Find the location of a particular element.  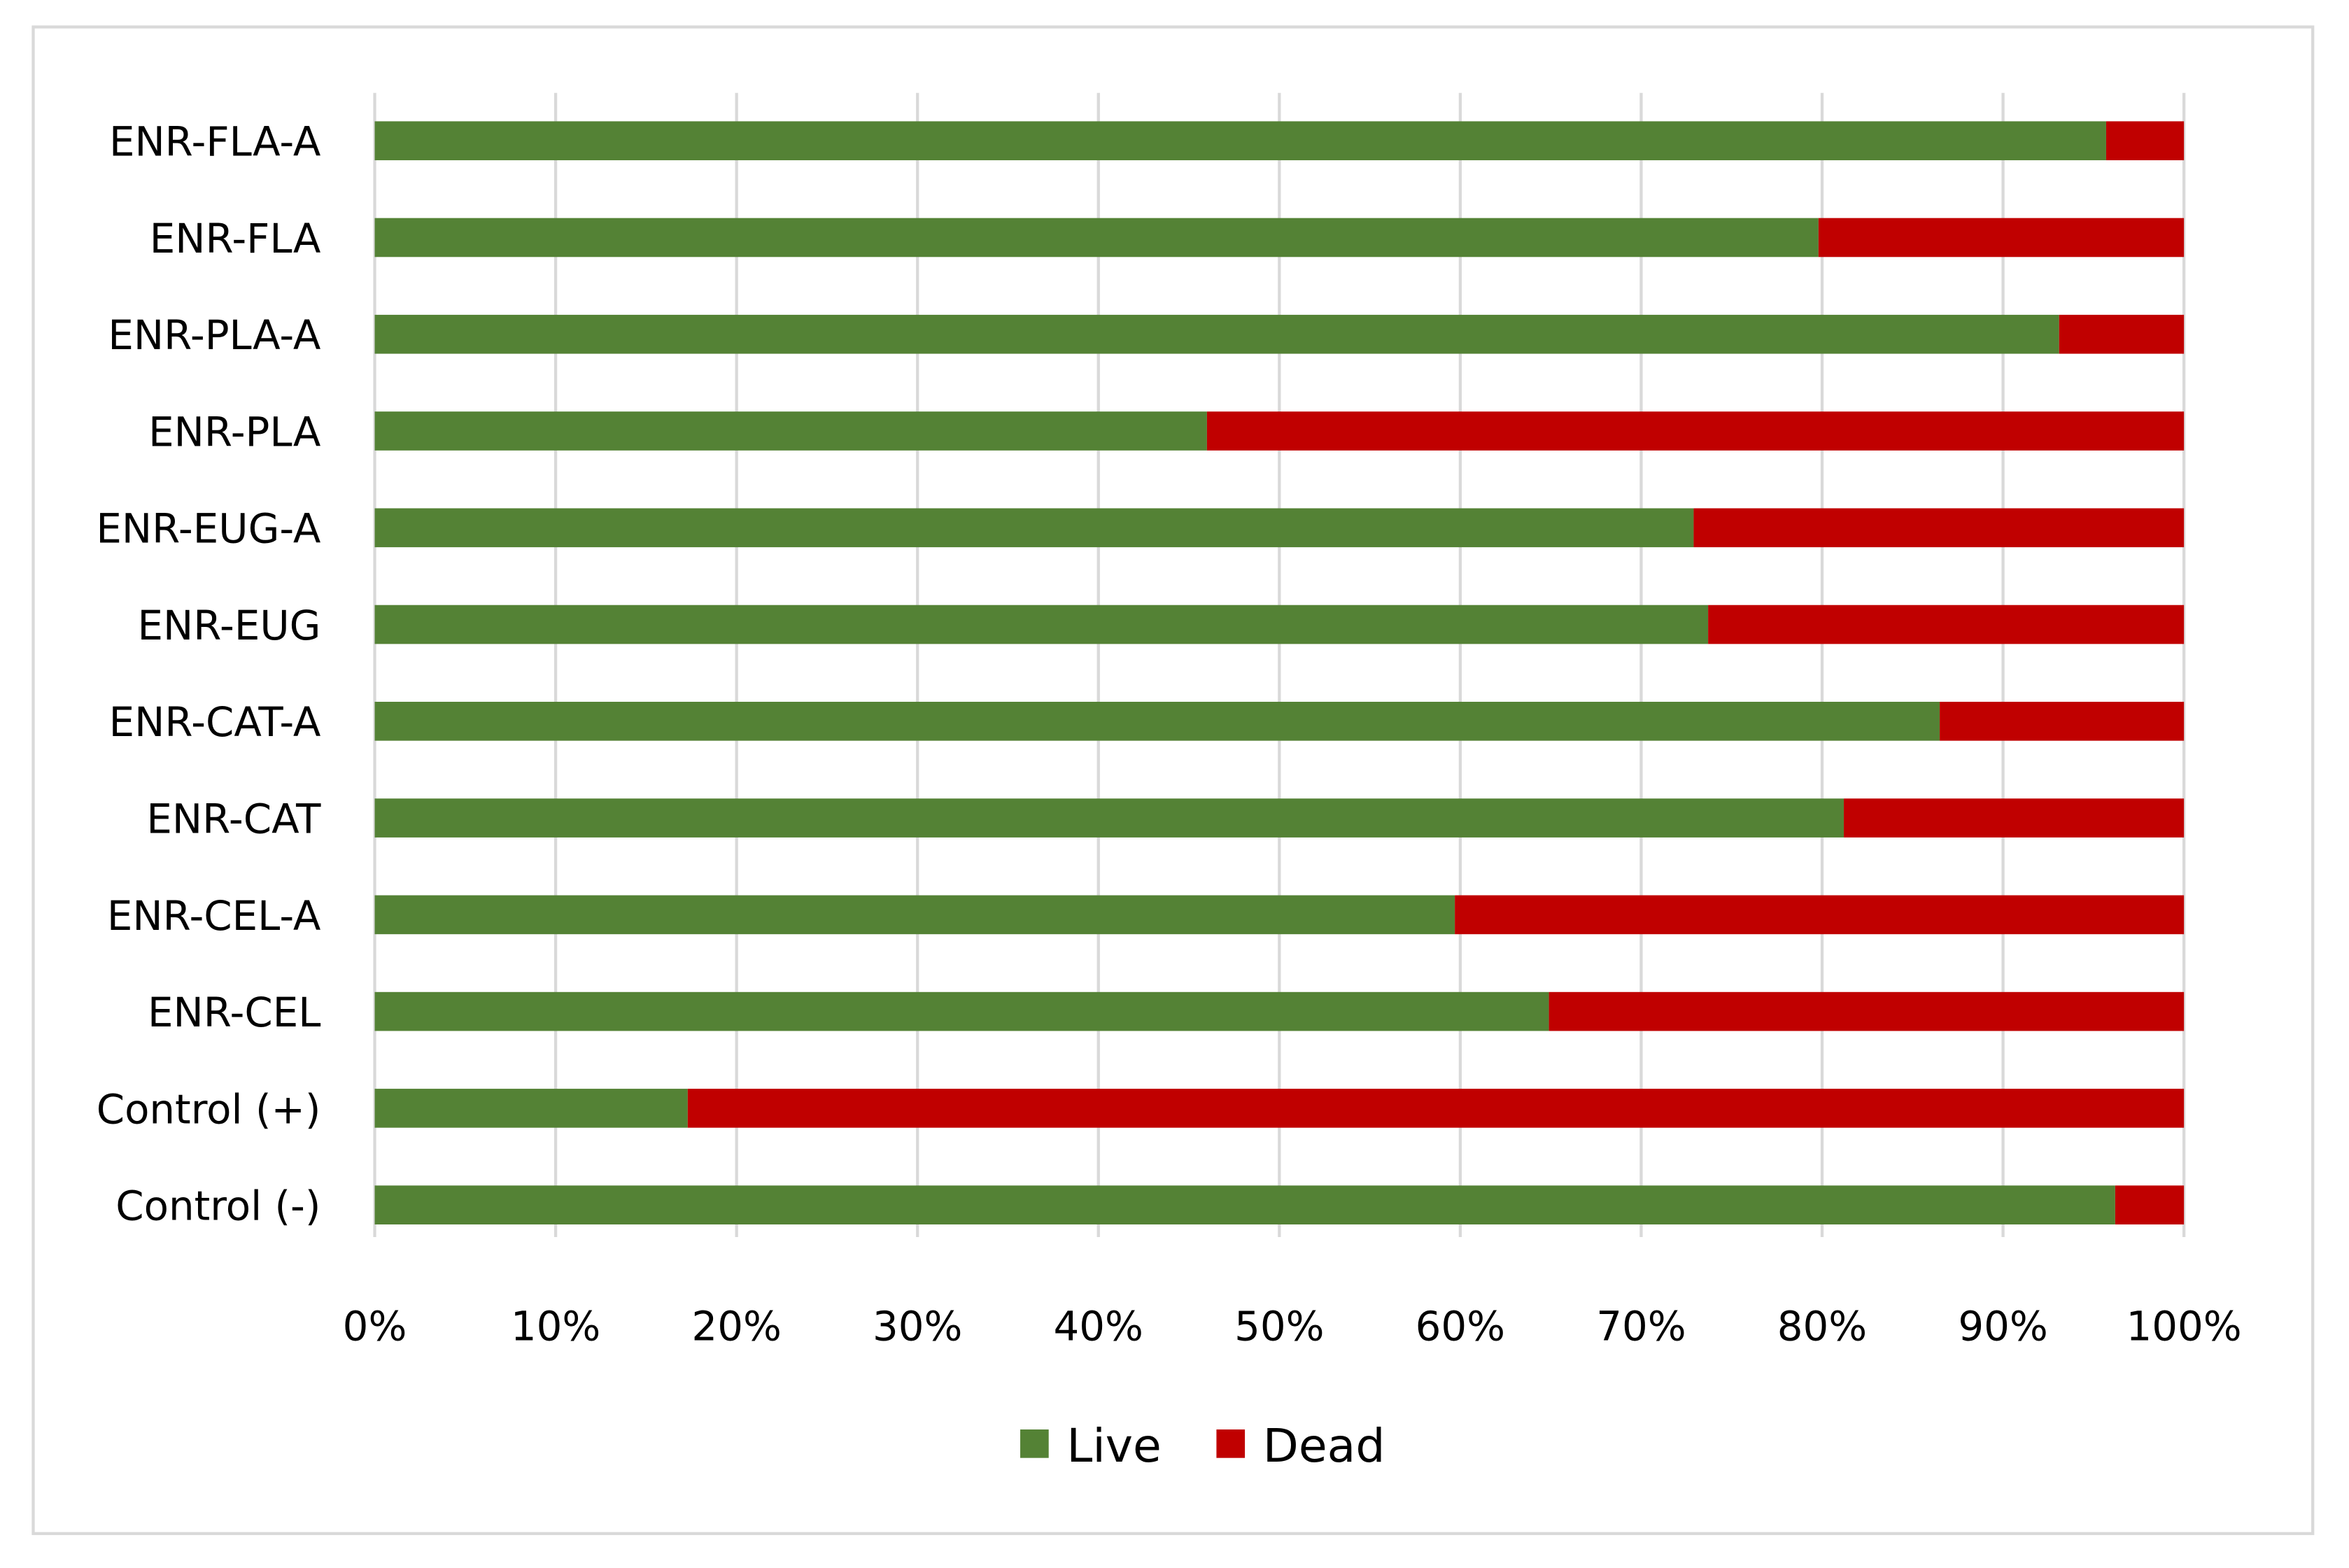

x-tick-label: 0% is located at coordinates (375, 1326).